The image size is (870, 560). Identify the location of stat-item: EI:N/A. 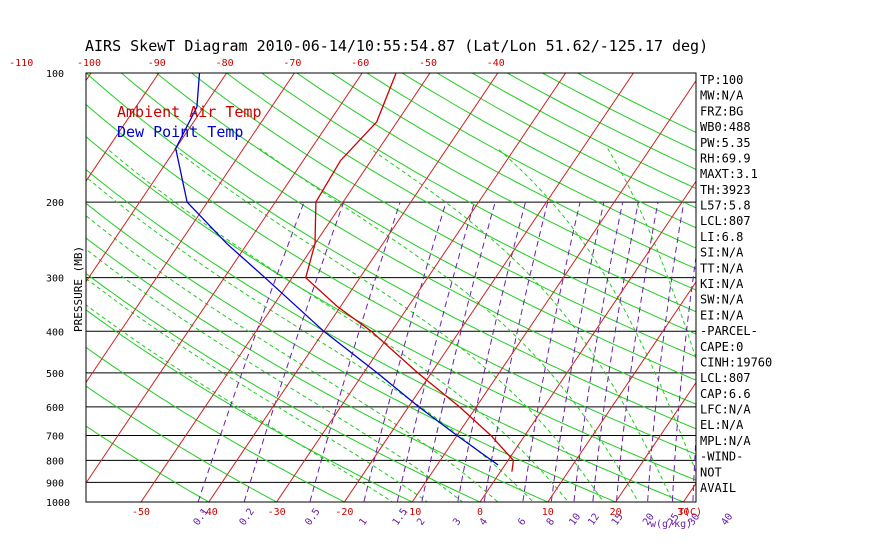
(722, 315).